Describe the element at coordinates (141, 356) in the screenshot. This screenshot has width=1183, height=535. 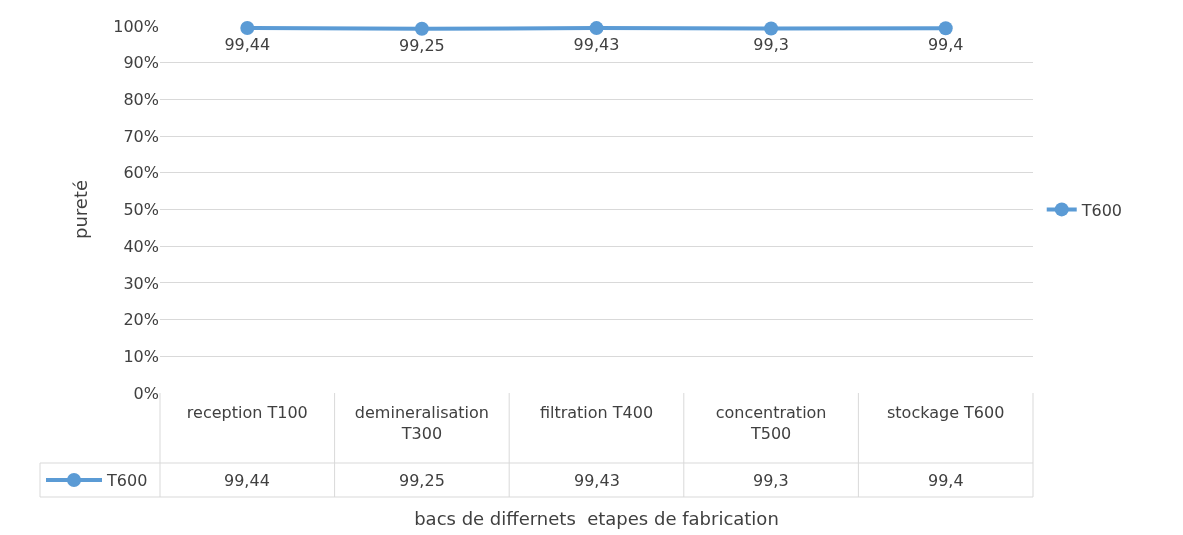
I see `y-tick-label: 10%` at that location.